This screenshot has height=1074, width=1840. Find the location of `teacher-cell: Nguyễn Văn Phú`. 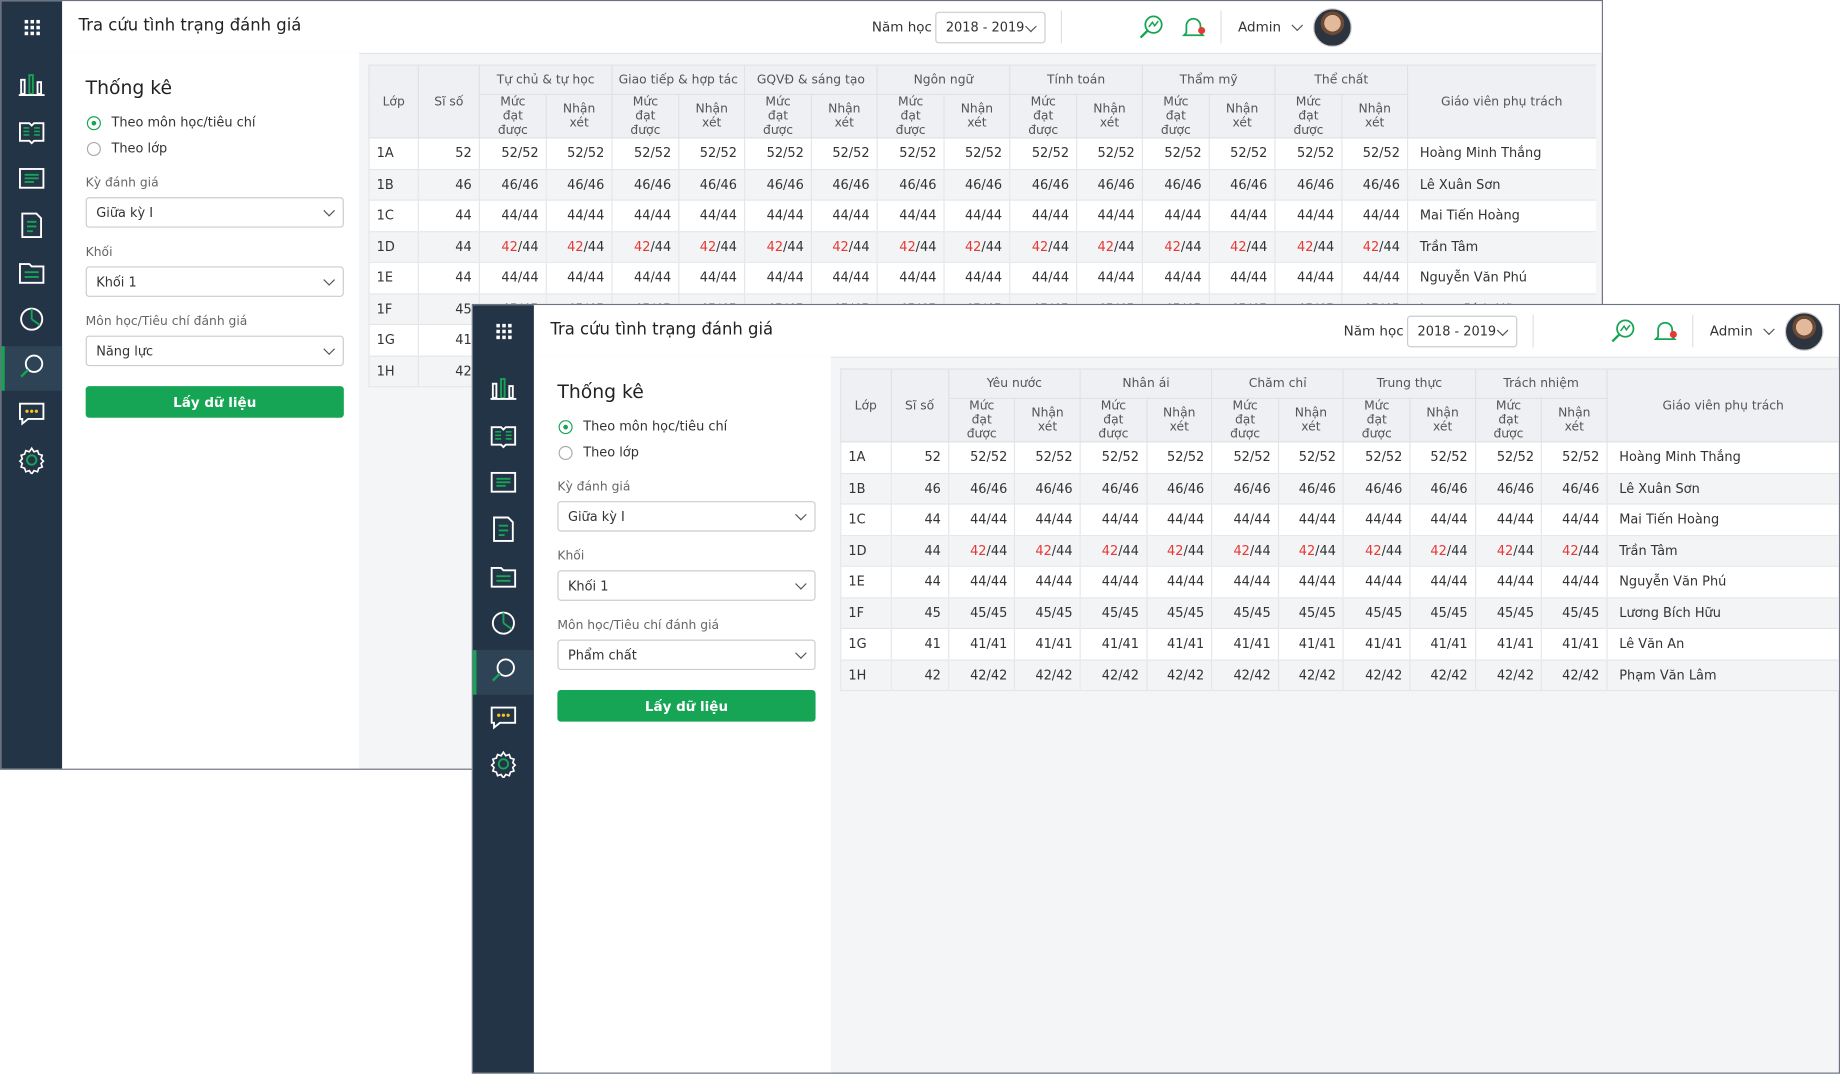

teacher-cell: Nguyễn Văn Phú is located at coordinates (1722, 582).